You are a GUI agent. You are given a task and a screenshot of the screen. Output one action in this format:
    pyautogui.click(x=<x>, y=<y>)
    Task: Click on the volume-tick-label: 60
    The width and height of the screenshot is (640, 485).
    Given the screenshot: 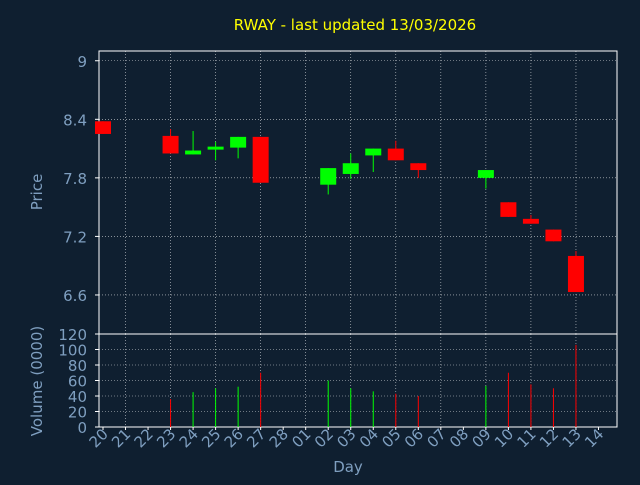 What is the action you would take?
    pyautogui.click(x=77, y=382)
    